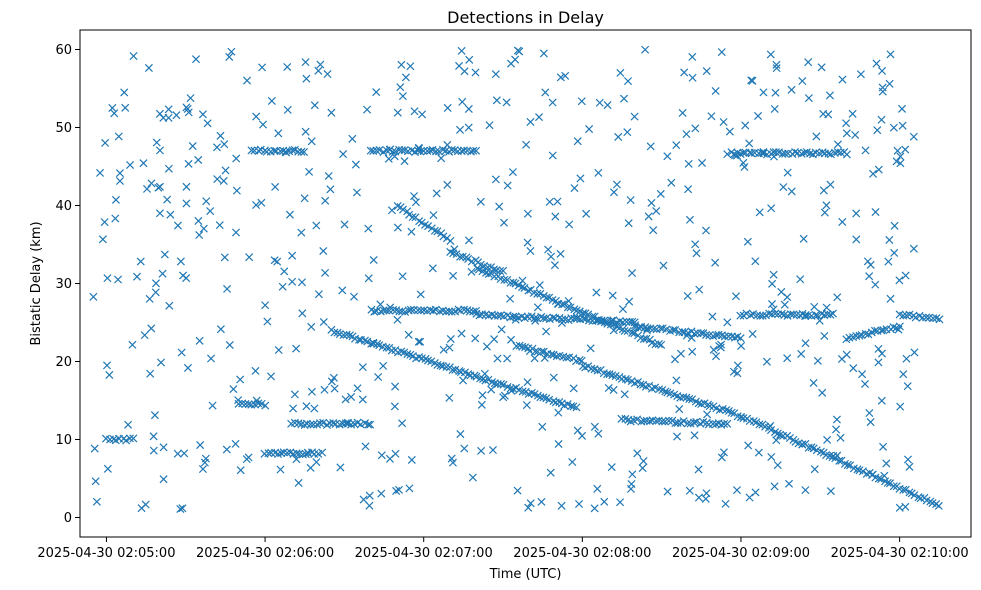  Describe the element at coordinates (106, 553) in the screenshot. I see `x-tick-label: 2025-04-30 02:05:00` at that location.